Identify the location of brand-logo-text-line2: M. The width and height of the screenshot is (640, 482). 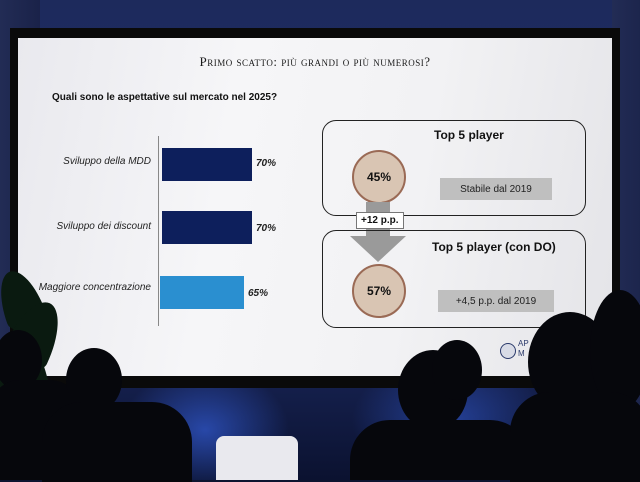
(521, 353).